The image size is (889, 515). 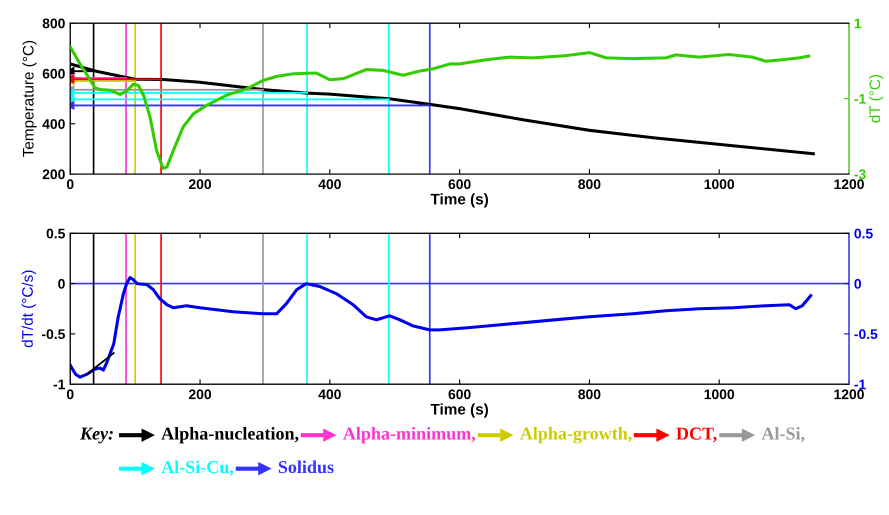 What do you see at coordinates (858, 283) in the screenshot?
I see `y2-tick-label: 0` at bounding box center [858, 283].